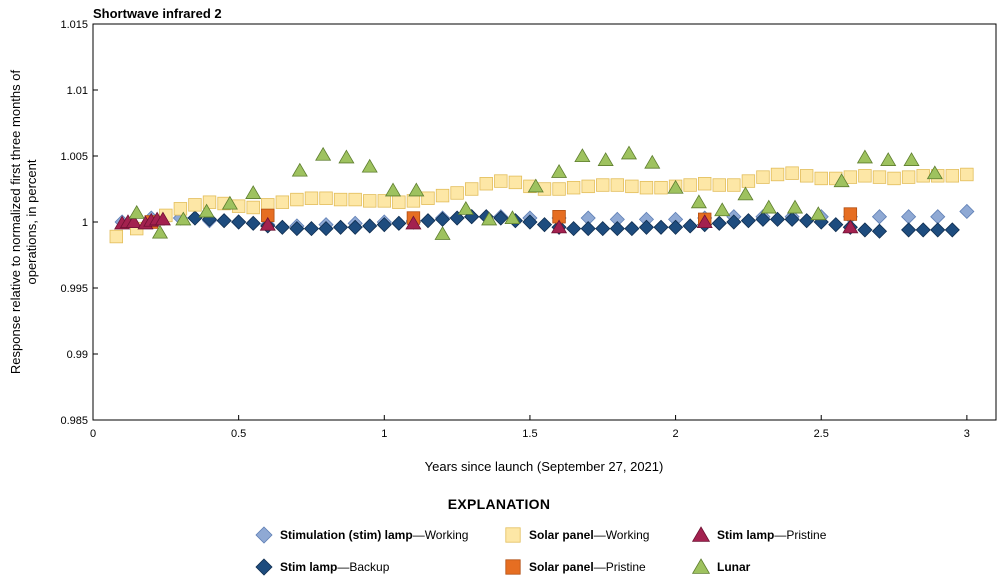  What do you see at coordinates (513, 567) in the screenshot?
I see `square-marker-icon` at bounding box center [513, 567].